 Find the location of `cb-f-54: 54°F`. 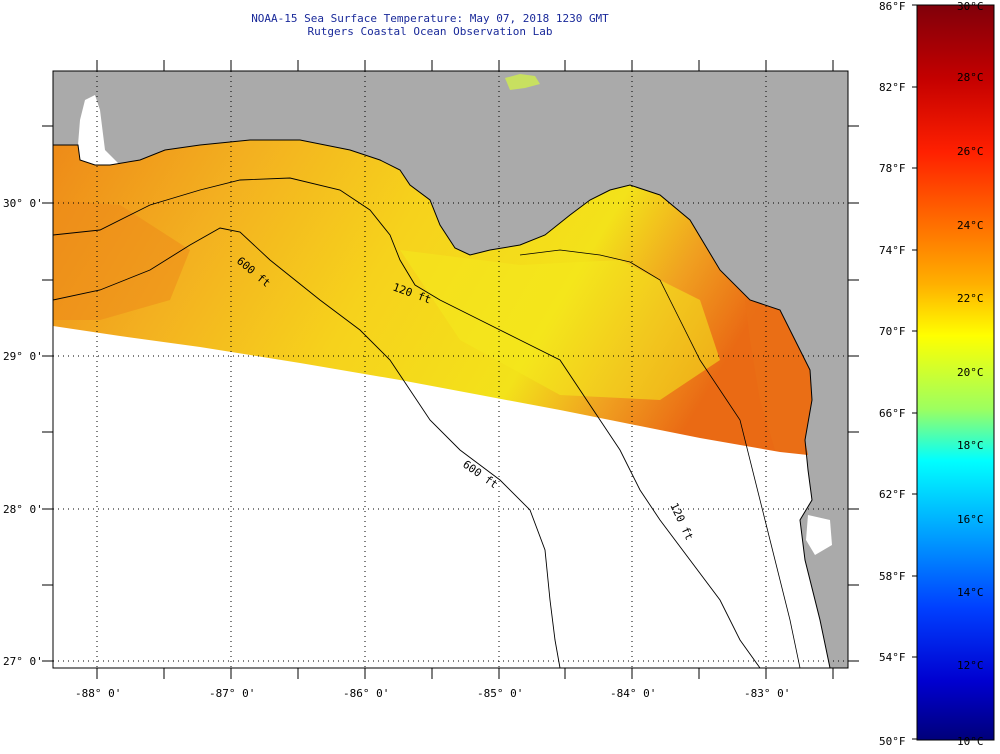

cb-f-54: 54°F is located at coordinates (892, 657).